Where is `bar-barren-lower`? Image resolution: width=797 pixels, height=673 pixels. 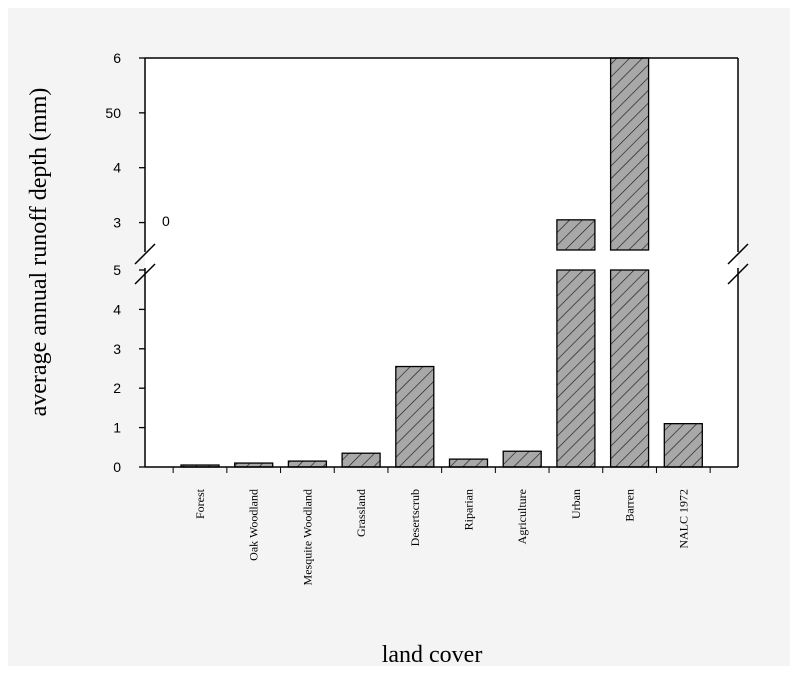 bar-barren-lower is located at coordinates (629, 368).